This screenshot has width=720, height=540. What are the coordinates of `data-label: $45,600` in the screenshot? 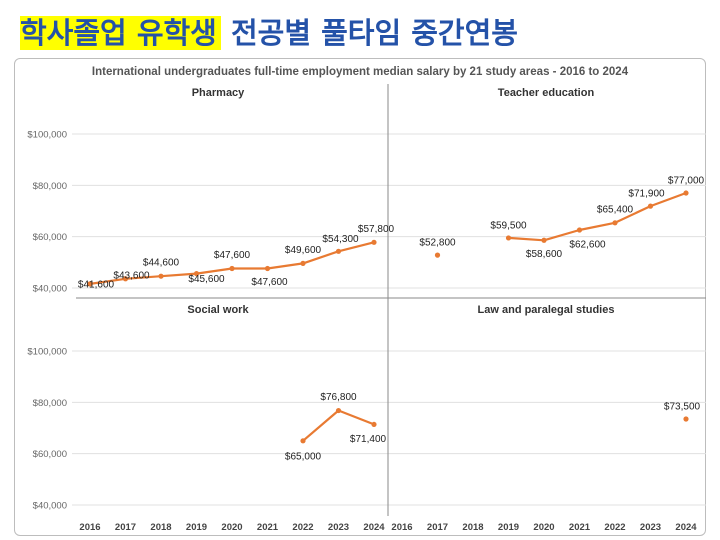 It's located at (206, 279).